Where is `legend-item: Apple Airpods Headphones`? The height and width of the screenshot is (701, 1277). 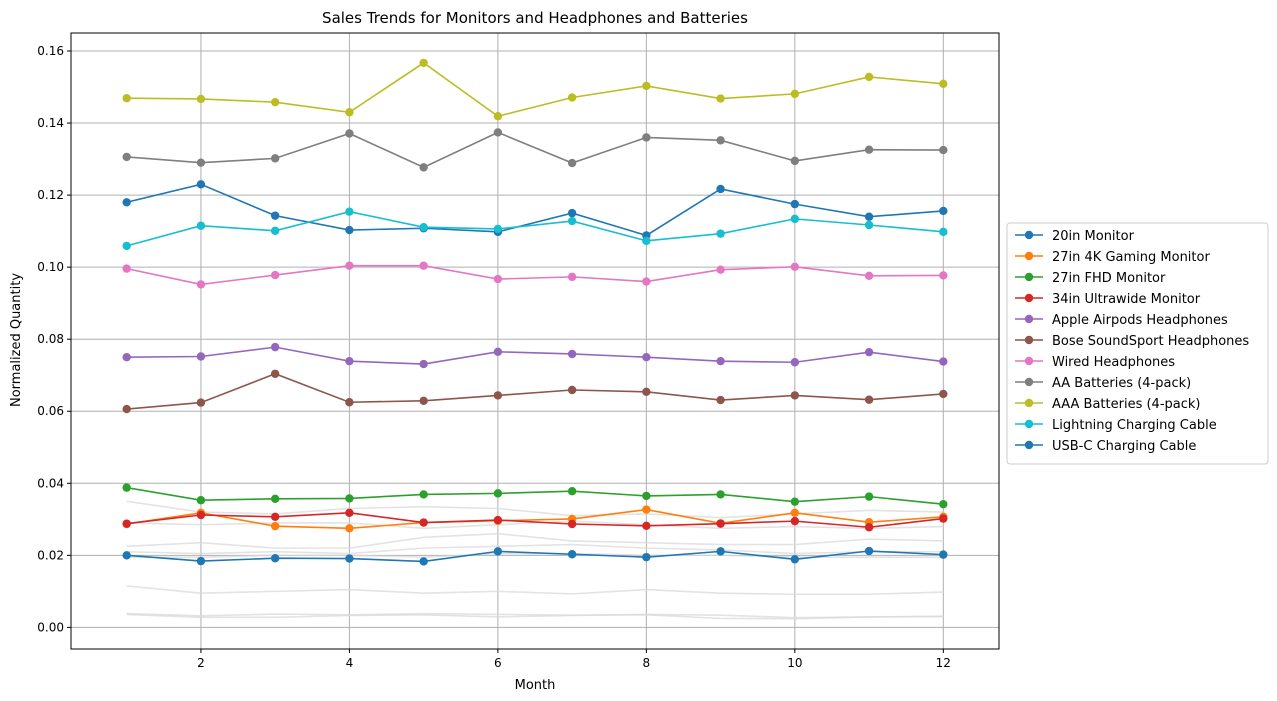 legend-item: Apple Airpods Headphones is located at coordinates (1121, 320).